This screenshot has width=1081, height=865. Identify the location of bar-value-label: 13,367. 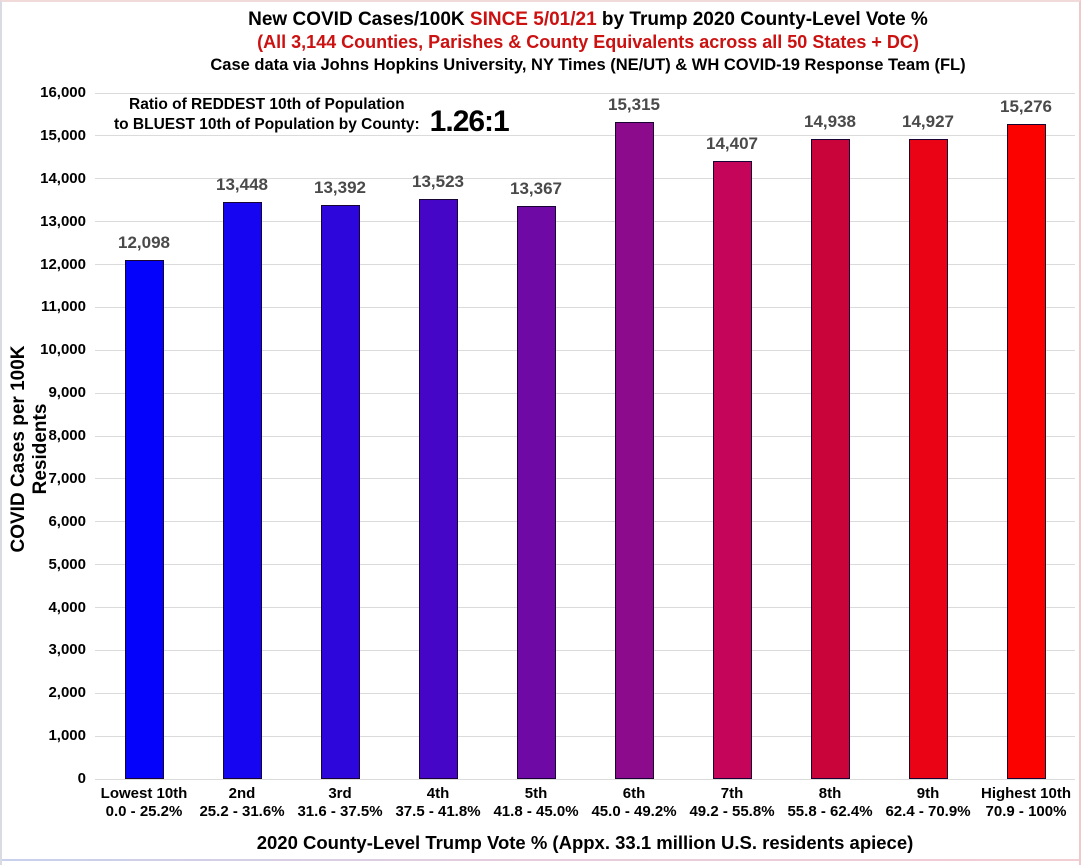
(536, 188).